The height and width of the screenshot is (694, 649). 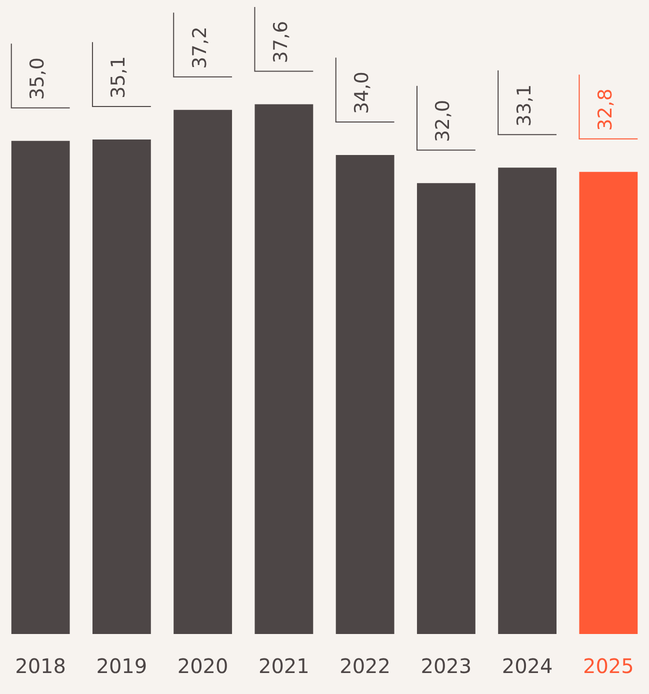 I want to click on data-label: 34,0, so click(x=362, y=93).